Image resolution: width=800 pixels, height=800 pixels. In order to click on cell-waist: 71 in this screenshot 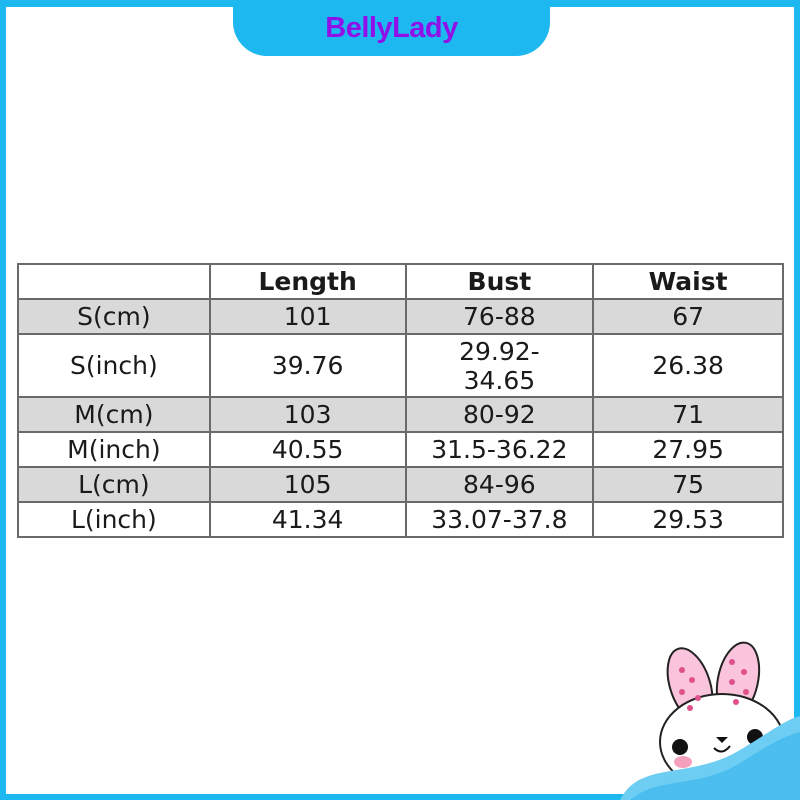, I will do `click(688, 414)`.